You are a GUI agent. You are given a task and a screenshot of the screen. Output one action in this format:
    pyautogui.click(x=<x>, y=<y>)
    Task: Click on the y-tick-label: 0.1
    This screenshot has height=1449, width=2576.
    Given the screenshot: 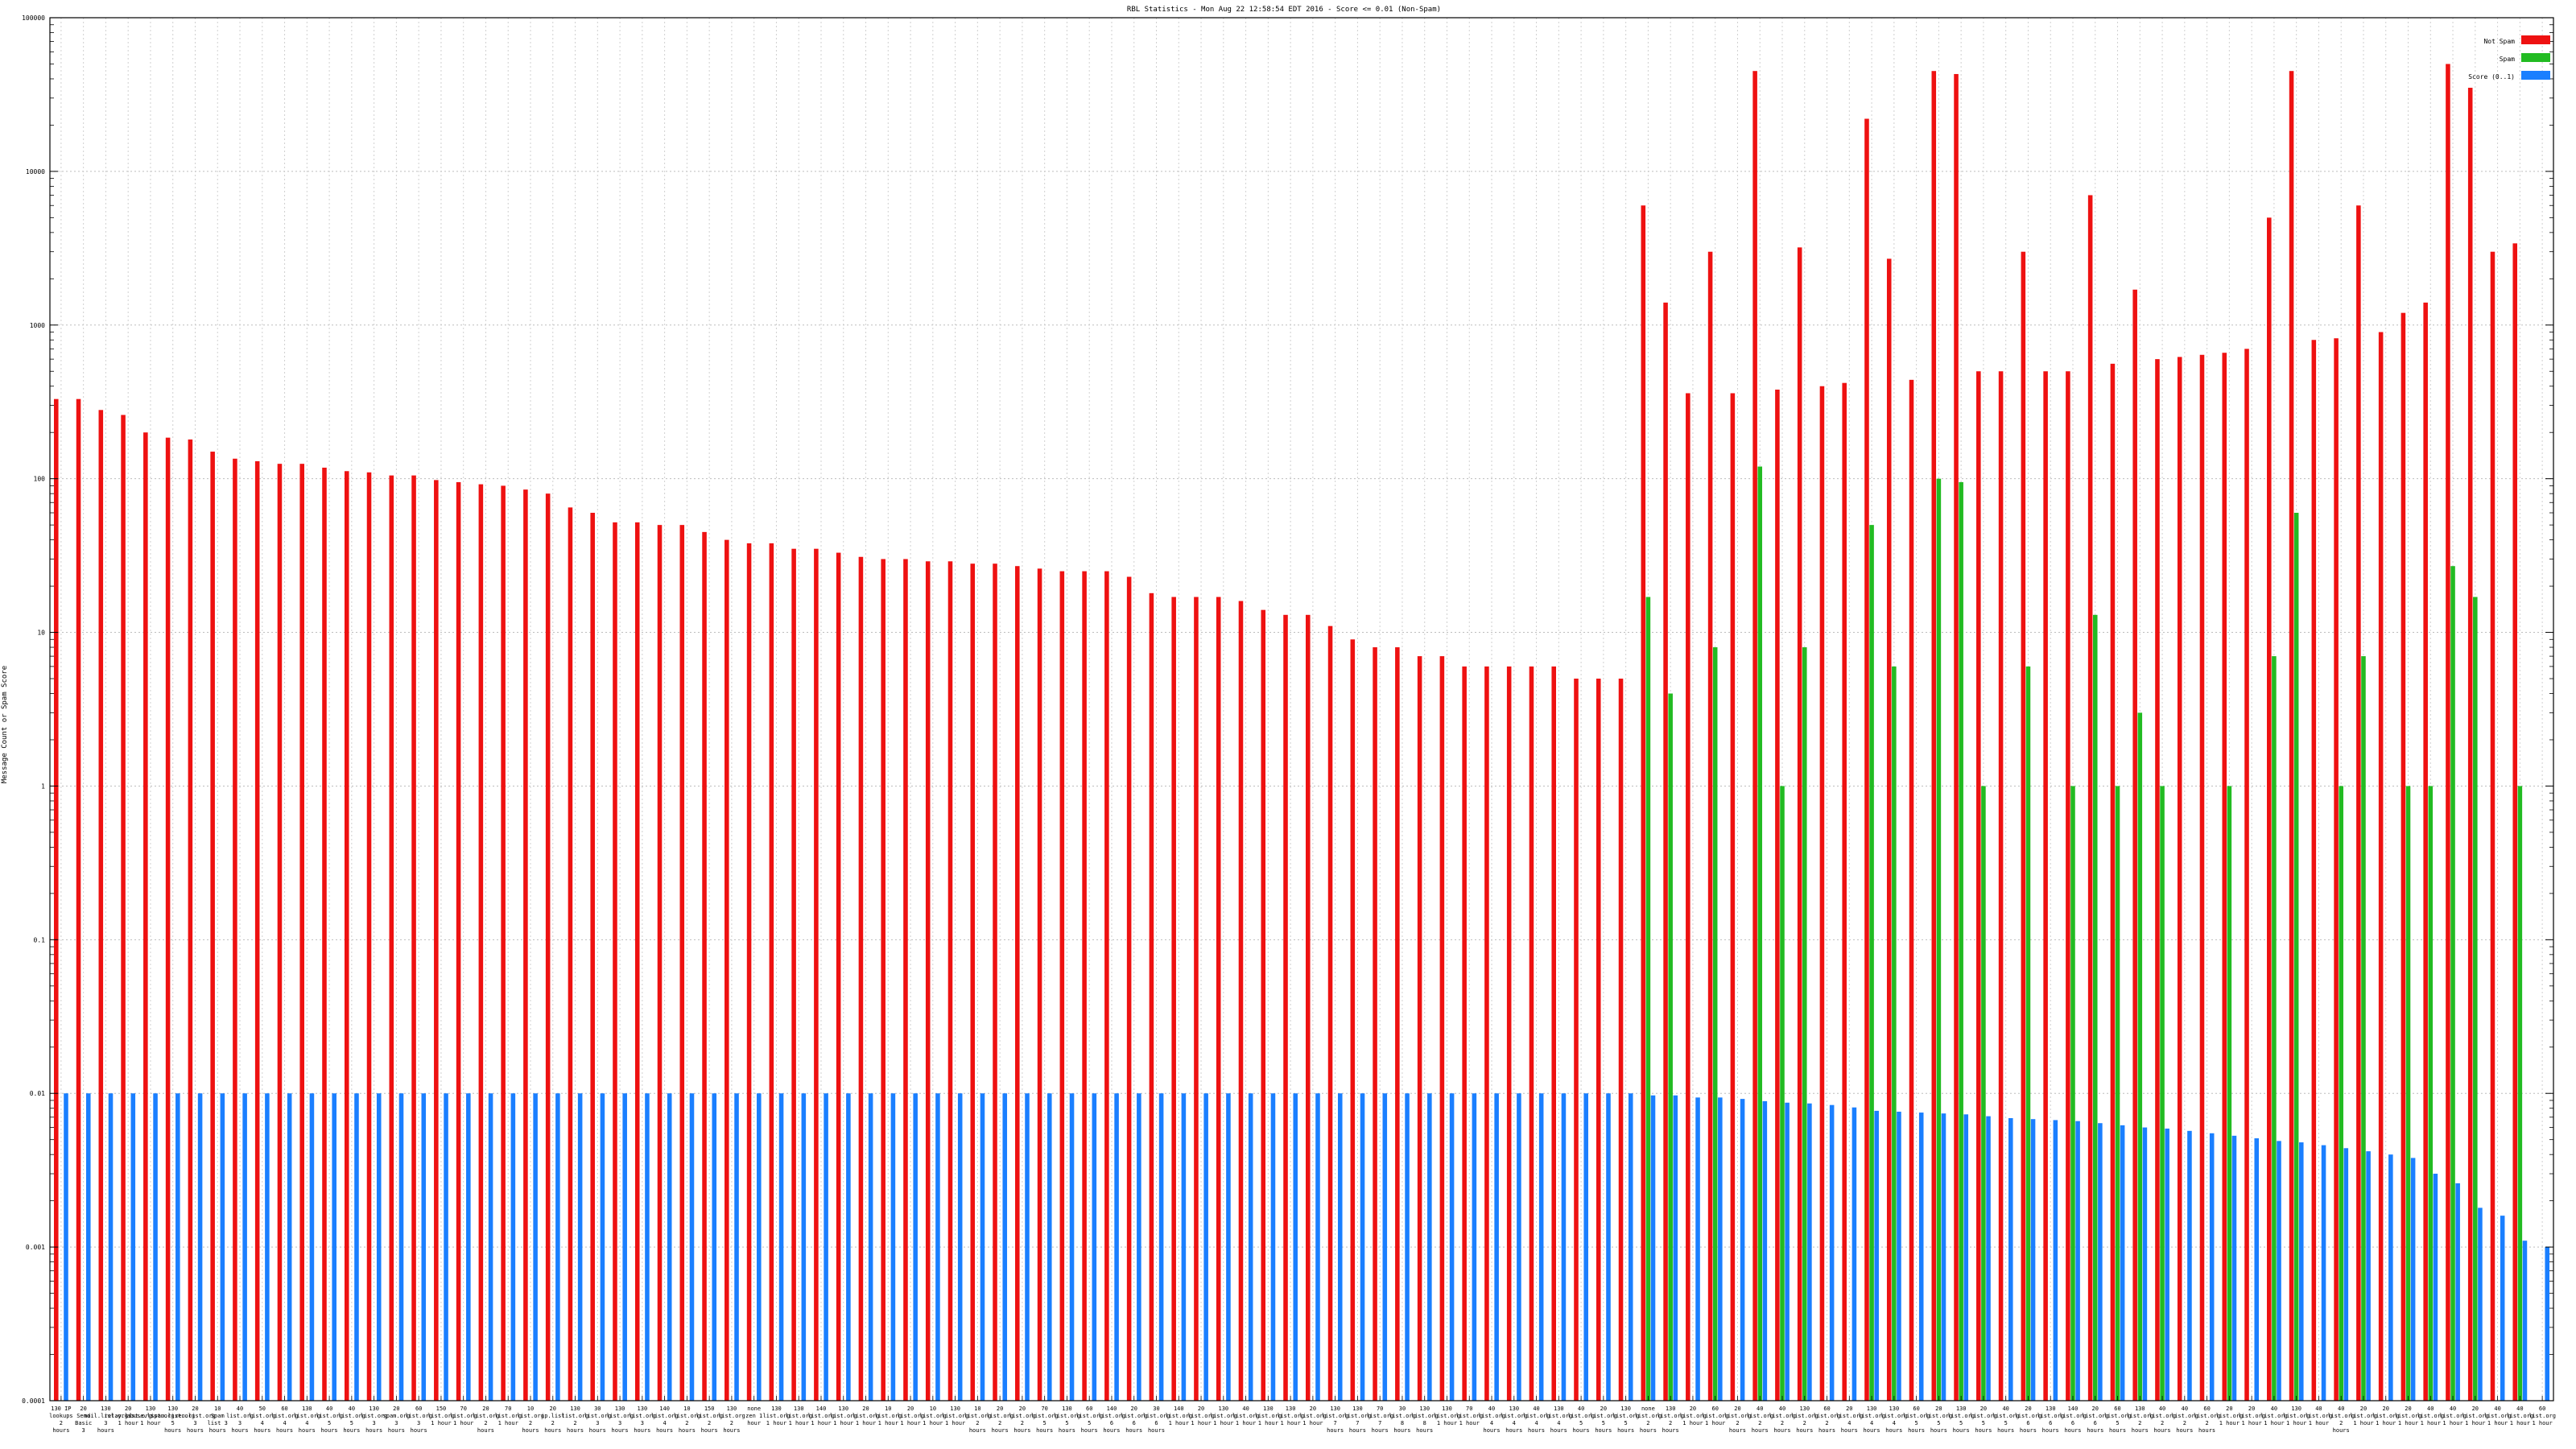 What is the action you would take?
    pyautogui.click(x=40, y=939)
    